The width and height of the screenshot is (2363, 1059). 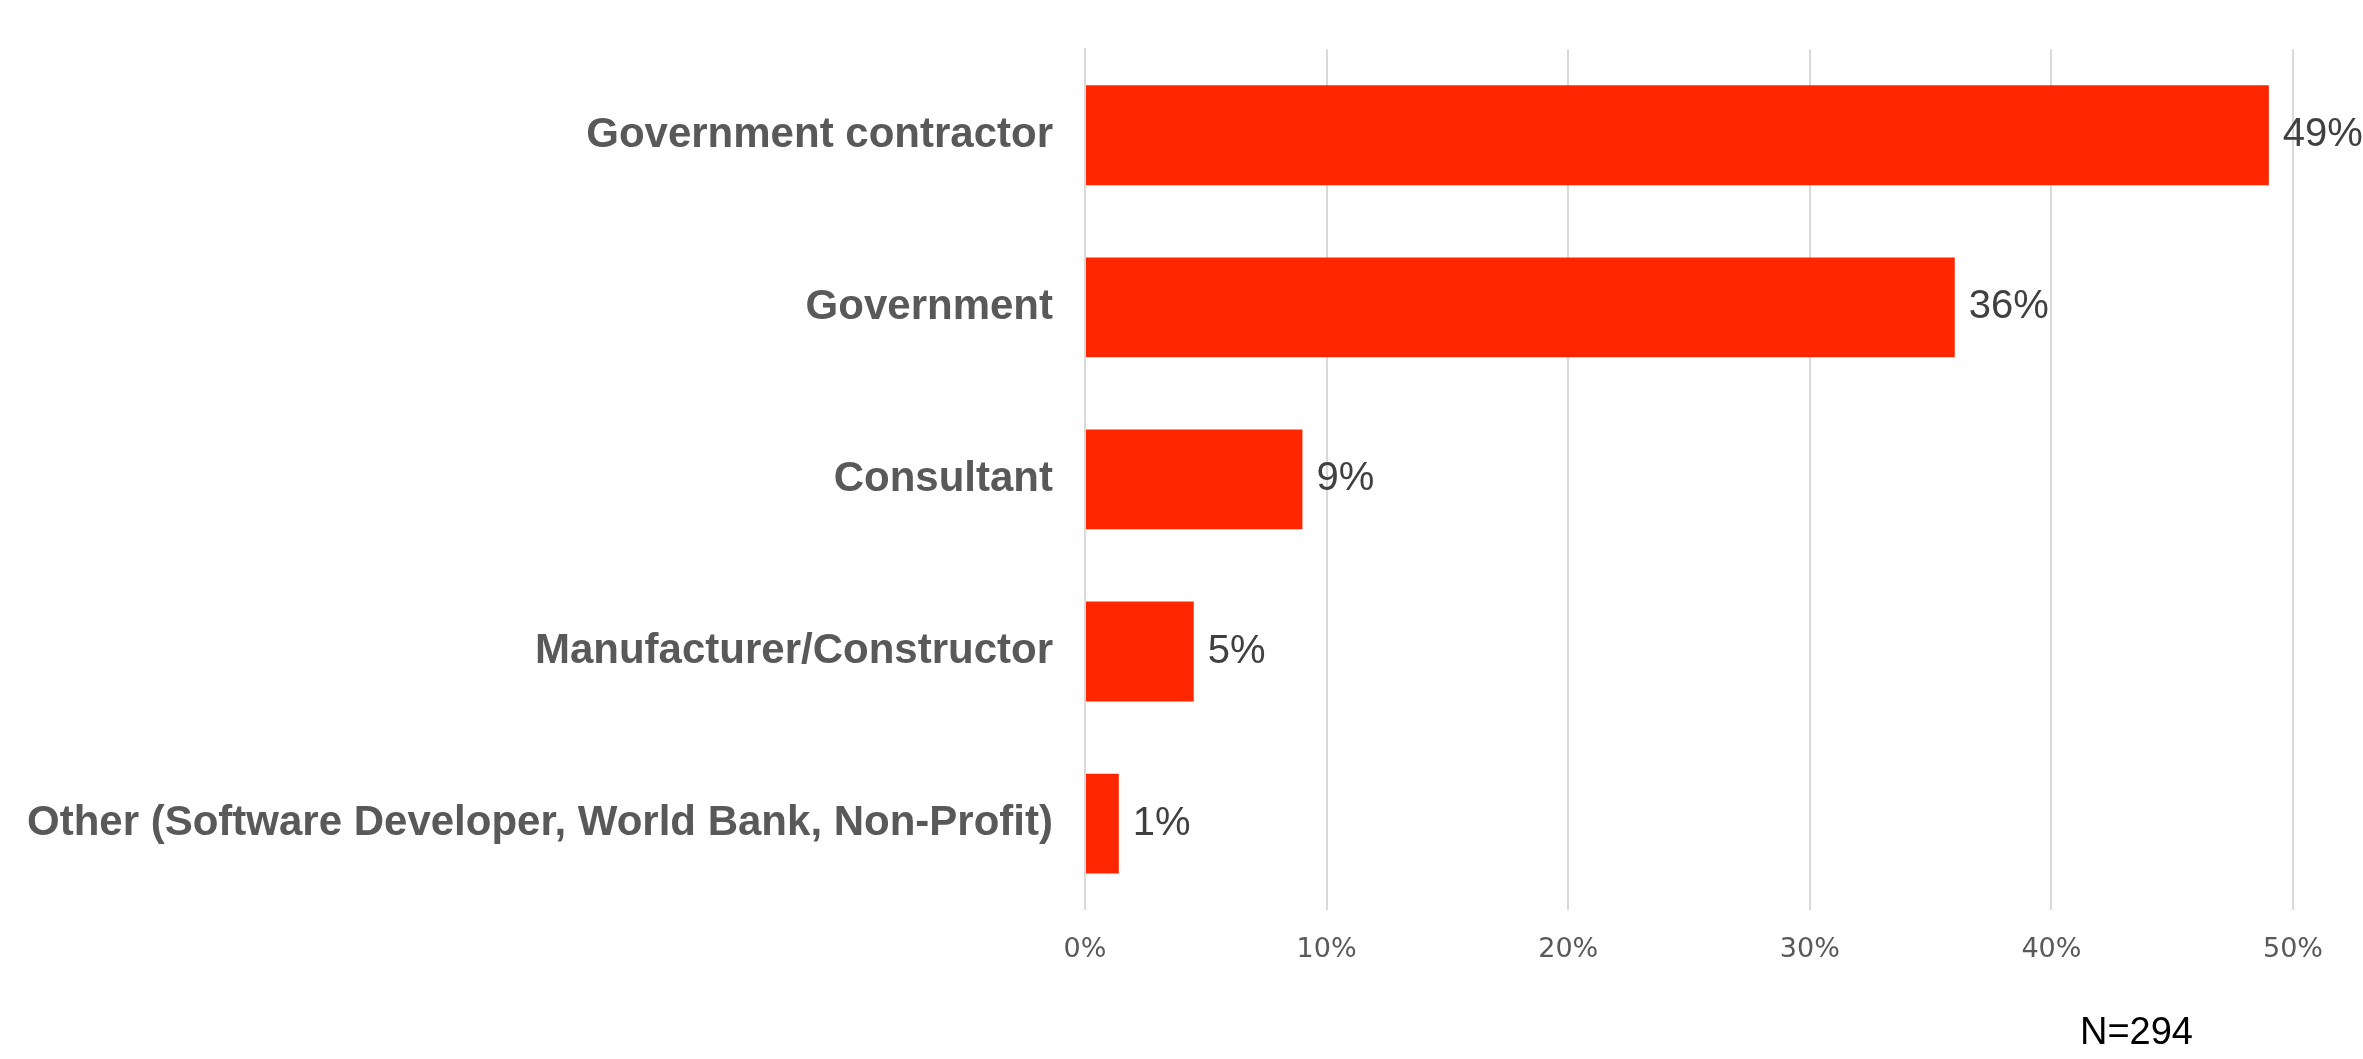 I want to click on data-label: 1%, so click(x=1161, y=820).